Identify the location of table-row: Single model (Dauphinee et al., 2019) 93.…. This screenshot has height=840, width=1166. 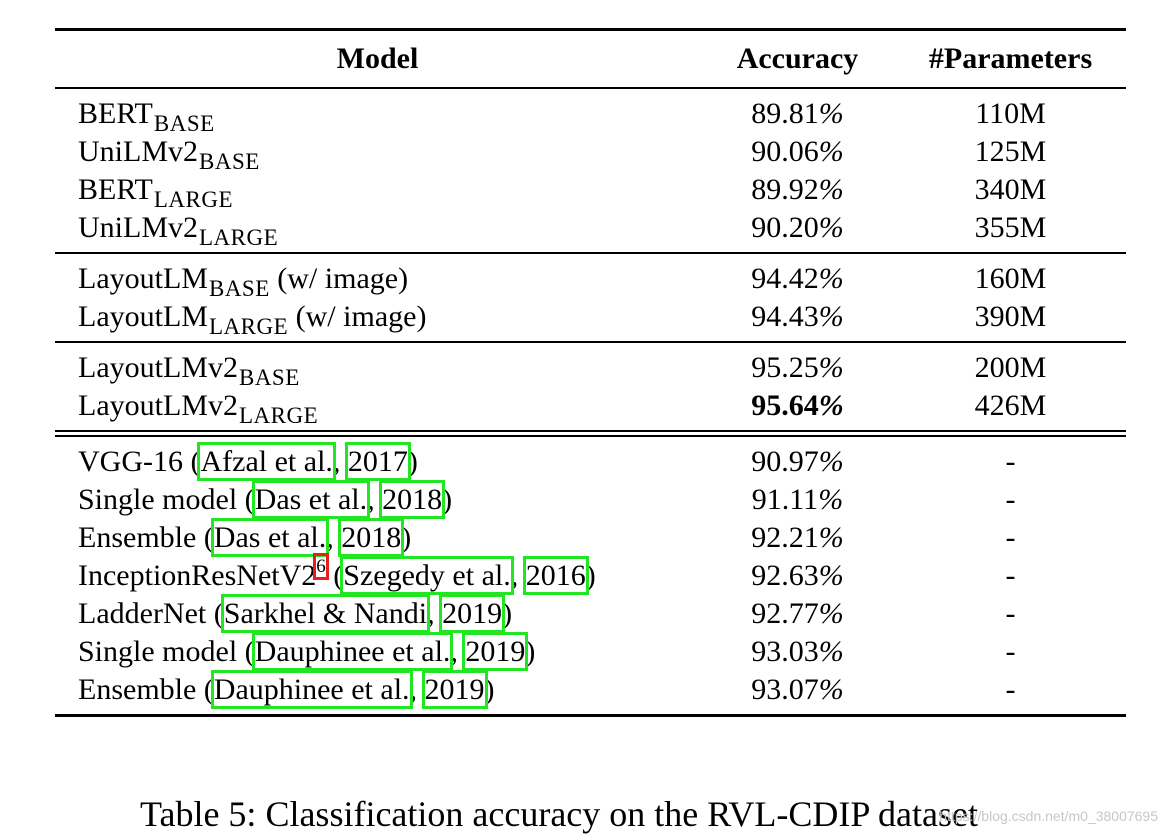
(590, 651).